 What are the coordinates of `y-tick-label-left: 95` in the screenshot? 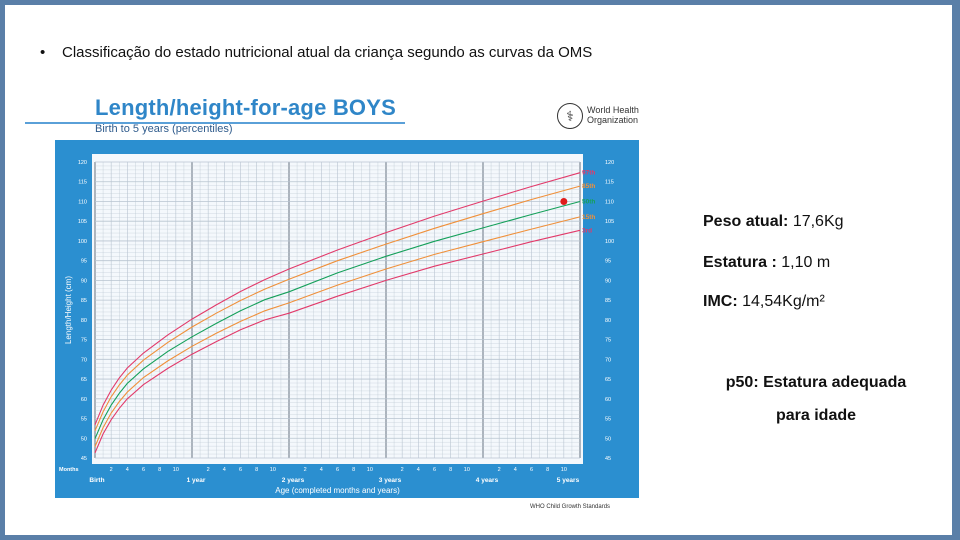 It's located at (84, 262).